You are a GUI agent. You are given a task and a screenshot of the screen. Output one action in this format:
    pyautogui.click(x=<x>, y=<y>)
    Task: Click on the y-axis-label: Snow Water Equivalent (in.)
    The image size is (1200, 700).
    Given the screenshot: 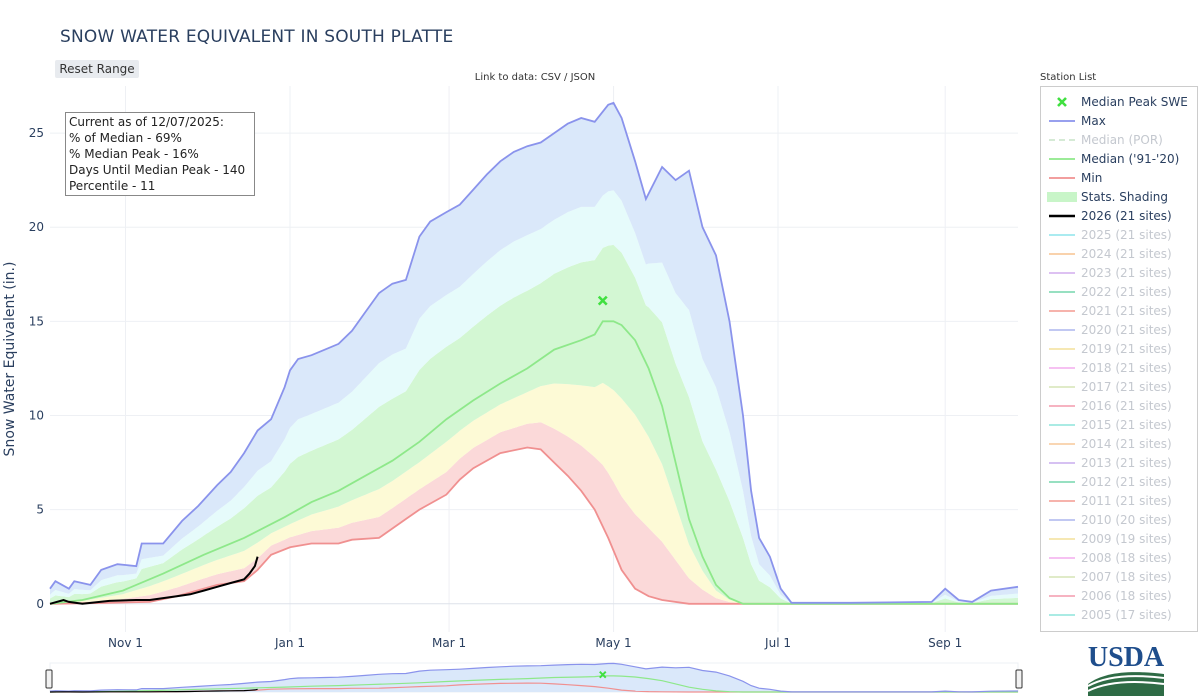 What is the action you would take?
    pyautogui.click(x=10, y=359)
    